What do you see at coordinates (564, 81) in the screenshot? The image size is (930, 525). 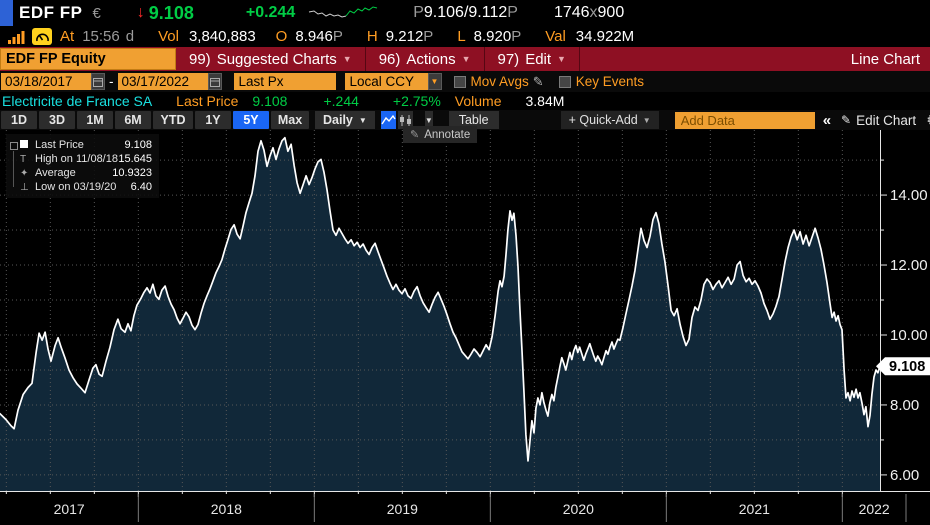 I see `key-events-checkbox` at bounding box center [564, 81].